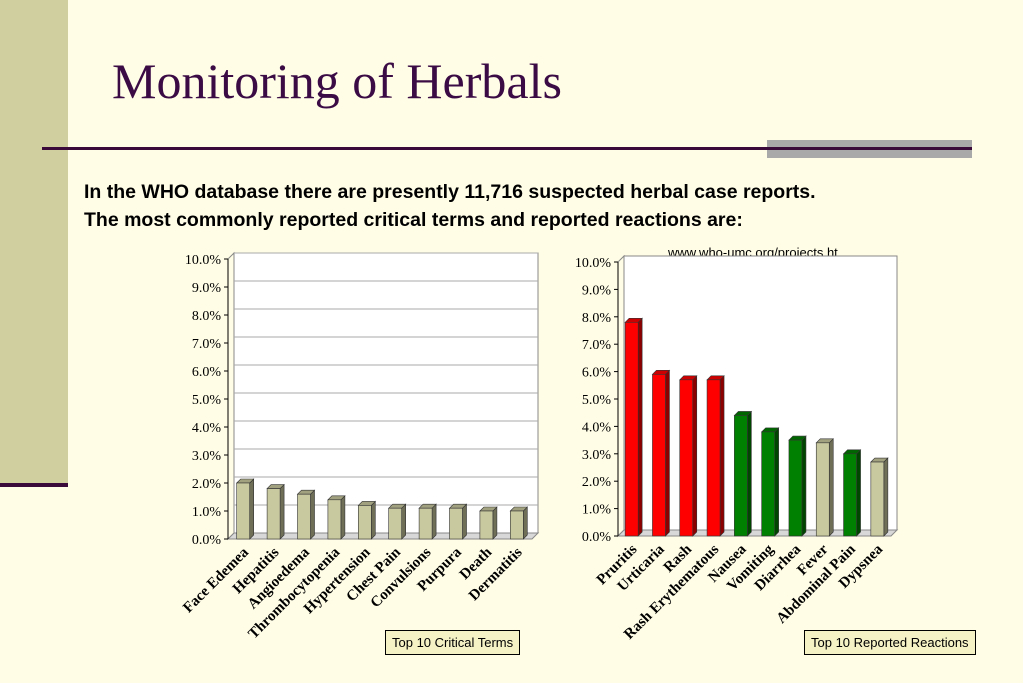 The image size is (1023, 683). I want to click on reported-reactions-caption: Top 10 Reported Reactions, so click(890, 642).